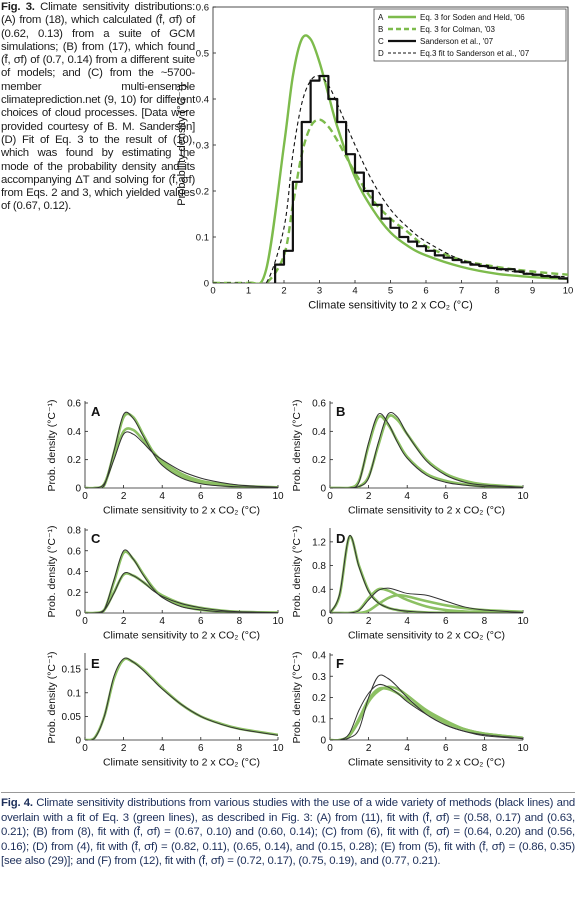  I want to click on y-tick-label: 0.05, so click(72, 717).